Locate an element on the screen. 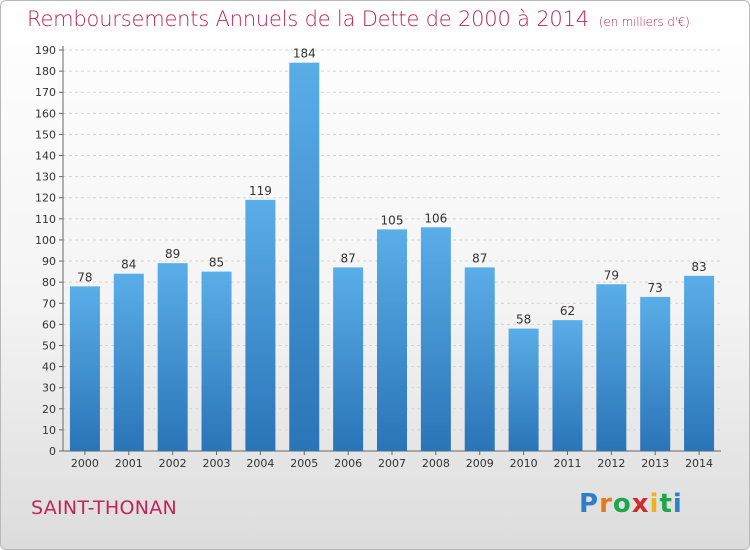 The image size is (750, 550). y-tick-label: 150 is located at coordinates (45, 134).